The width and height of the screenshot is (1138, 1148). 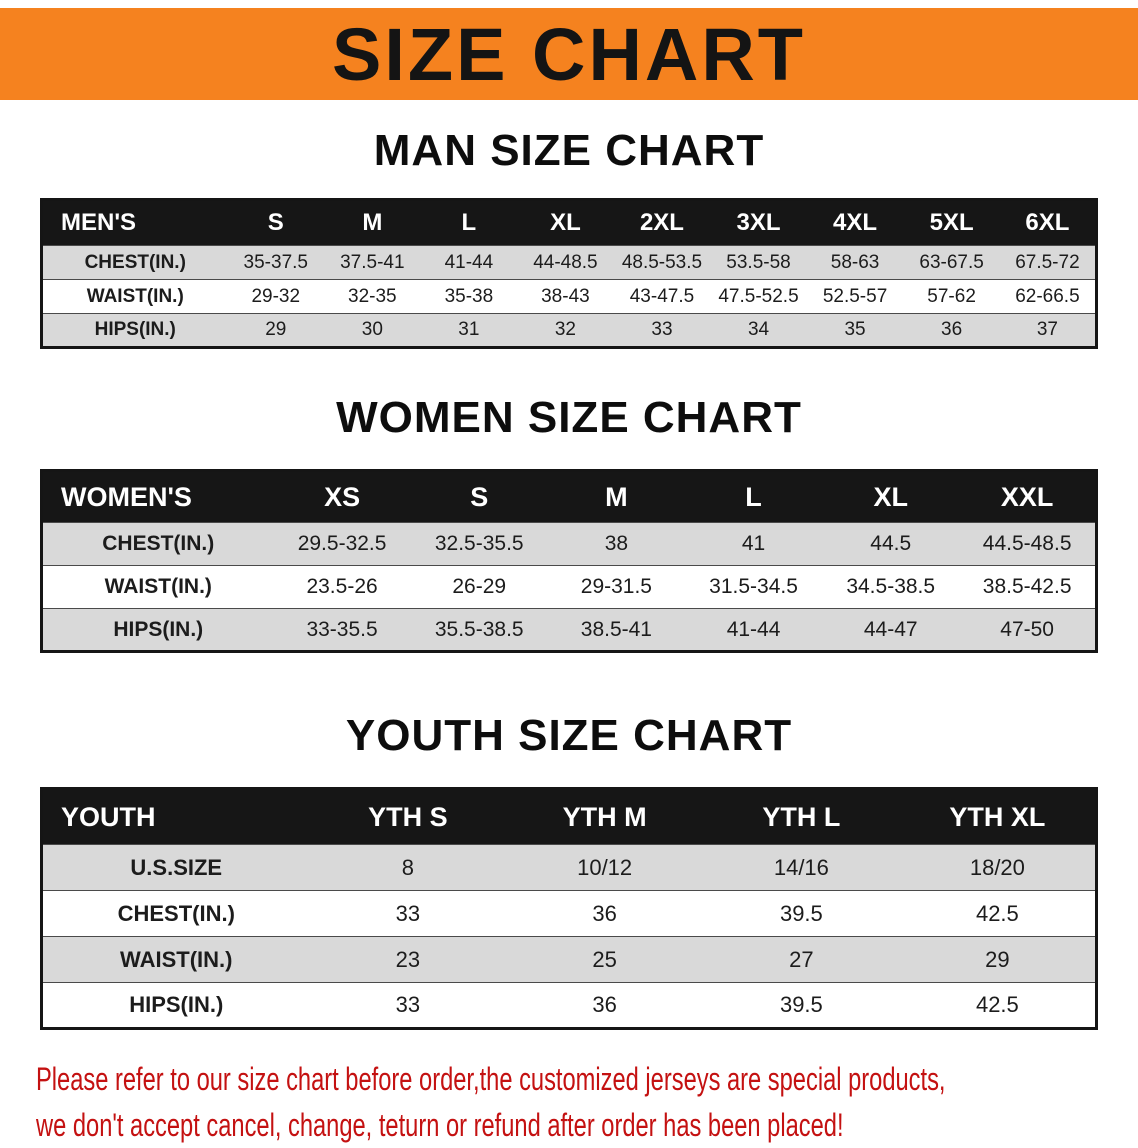 What do you see at coordinates (951, 296) in the screenshot?
I see `table-cell: 57-62` at bounding box center [951, 296].